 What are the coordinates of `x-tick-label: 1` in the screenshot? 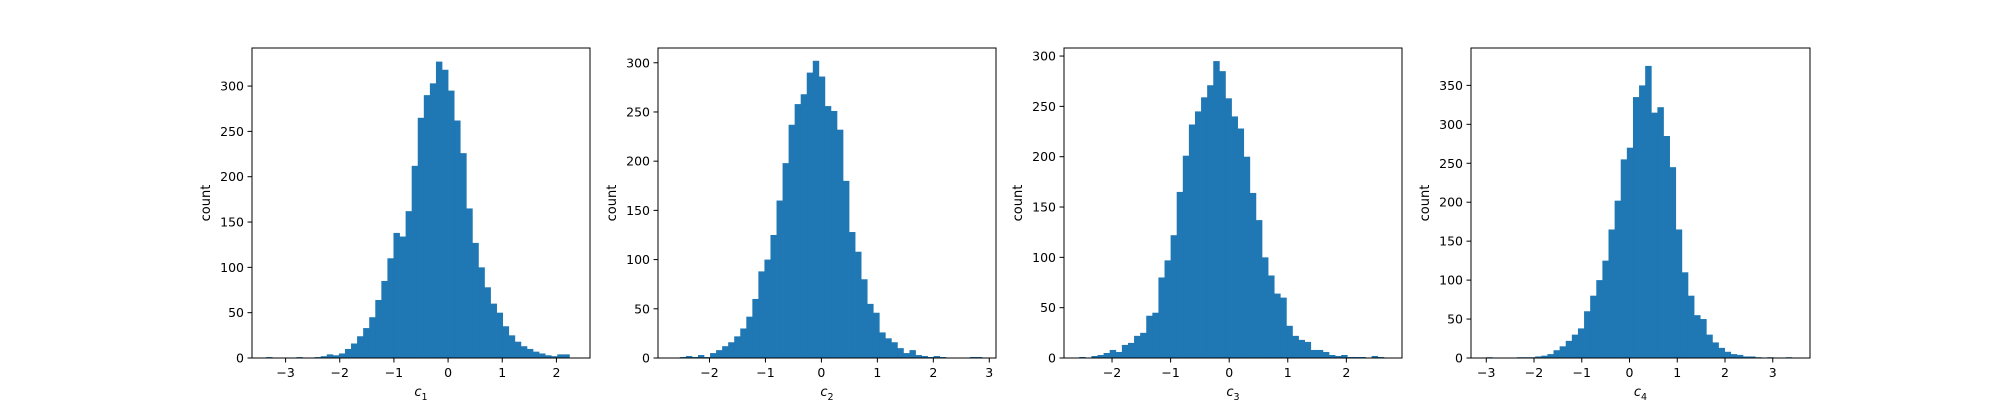 It's located at (1288, 372).